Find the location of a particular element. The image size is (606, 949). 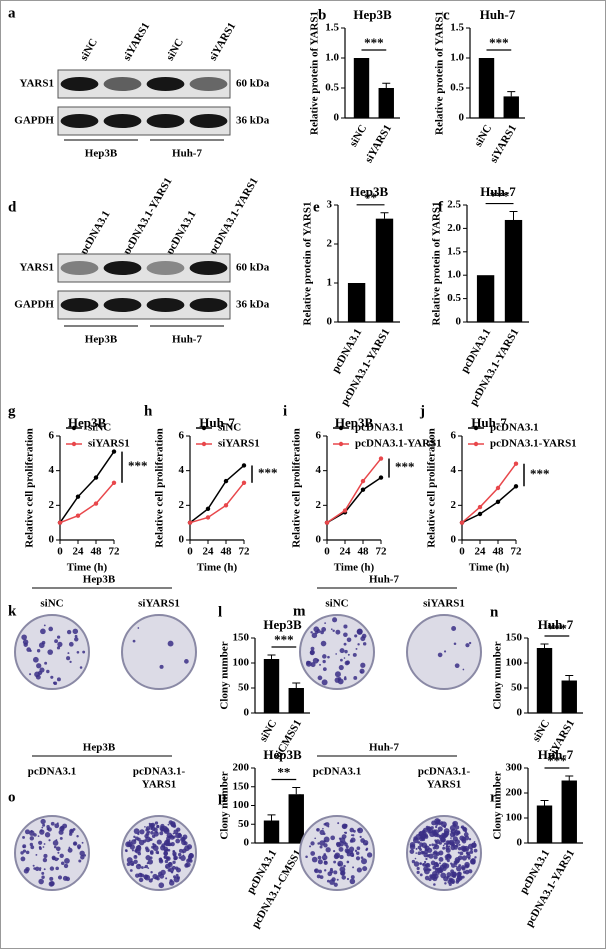

y-tick-label: 300 is located at coordinates (514, 768).